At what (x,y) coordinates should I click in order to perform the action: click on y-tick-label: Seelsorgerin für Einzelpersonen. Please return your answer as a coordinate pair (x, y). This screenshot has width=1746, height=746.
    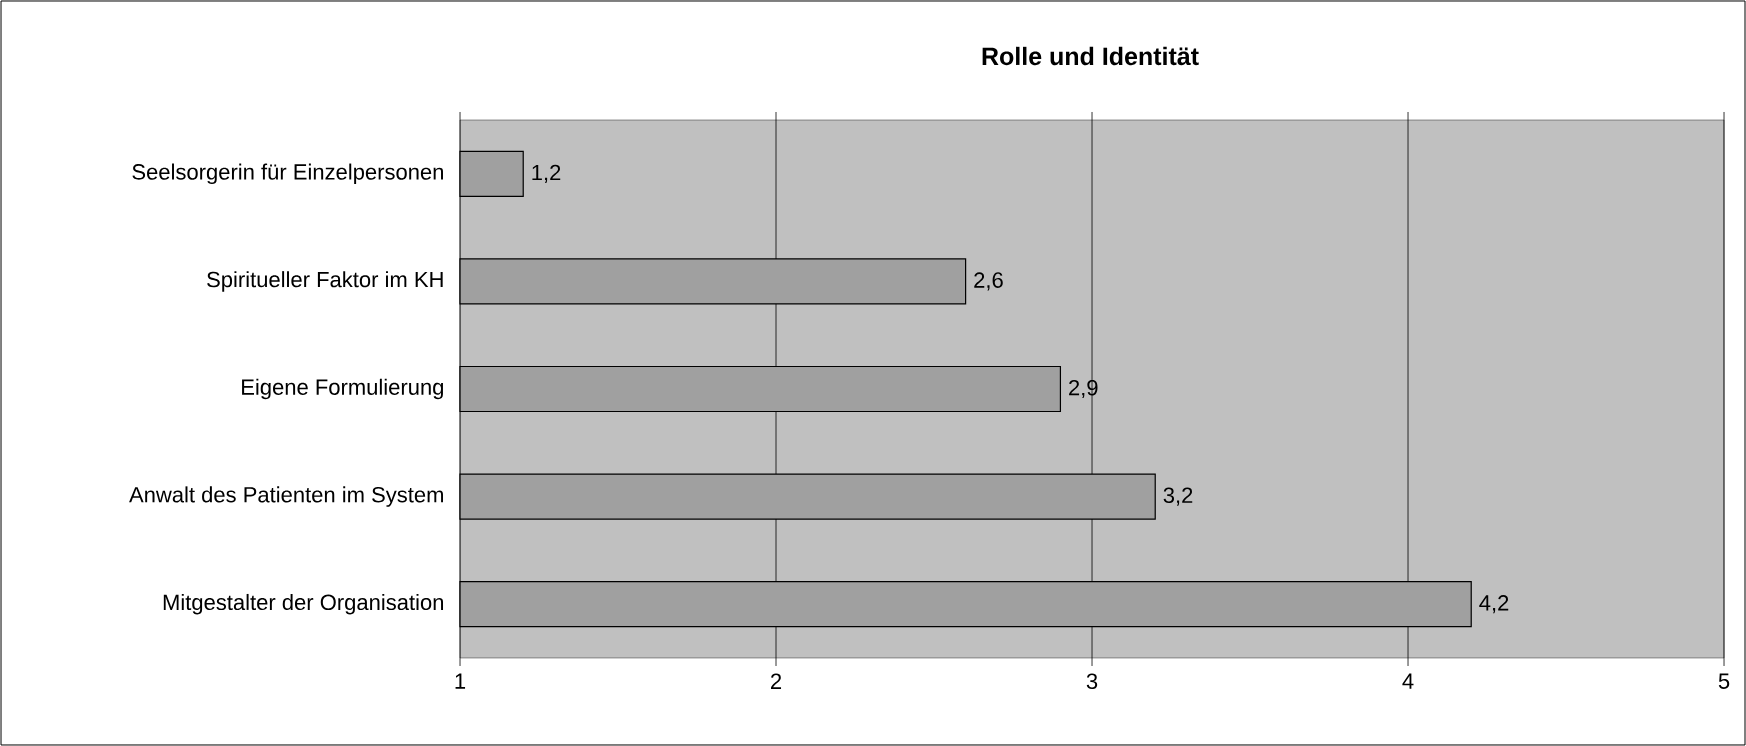
    Looking at the image, I should click on (287, 174).